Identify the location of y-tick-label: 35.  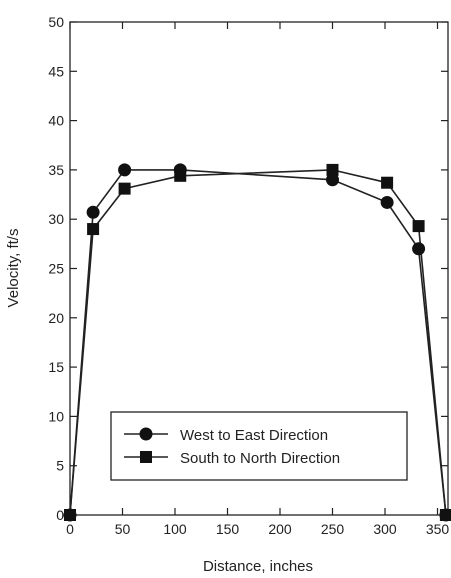
(56, 170).